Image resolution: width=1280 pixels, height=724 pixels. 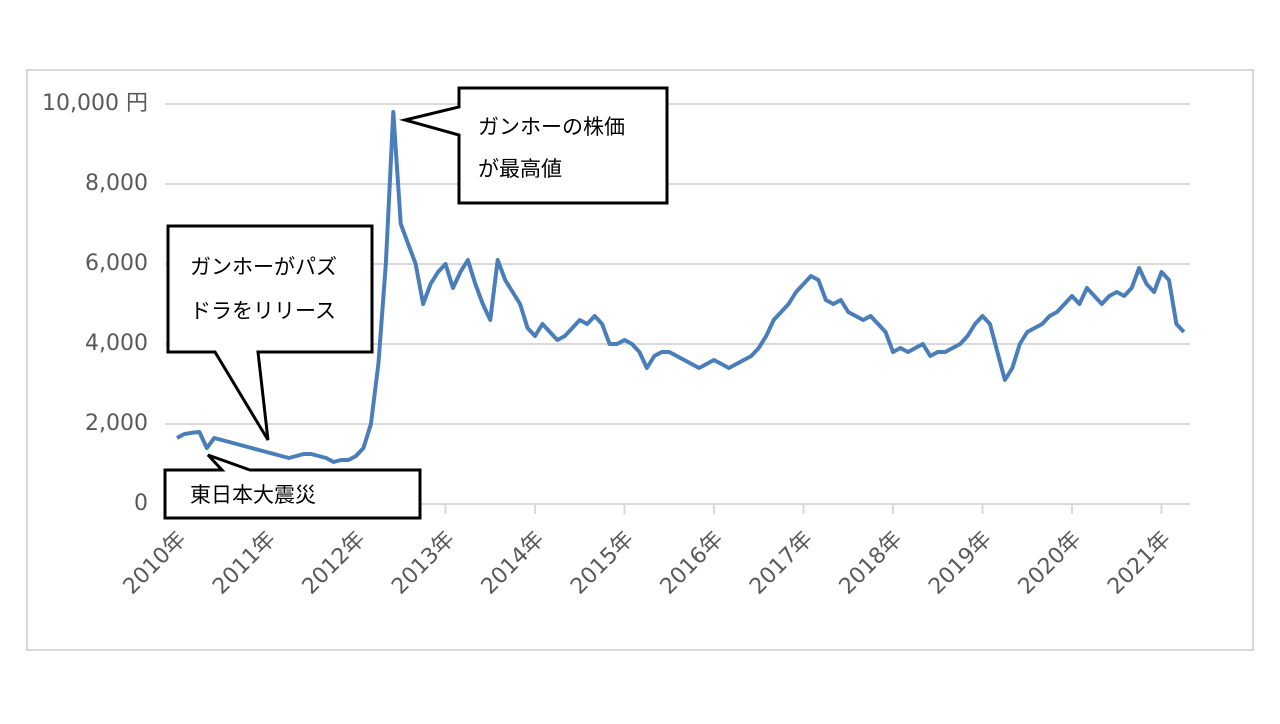 I want to click on y-tick-label: 8,000, so click(x=116, y=183).